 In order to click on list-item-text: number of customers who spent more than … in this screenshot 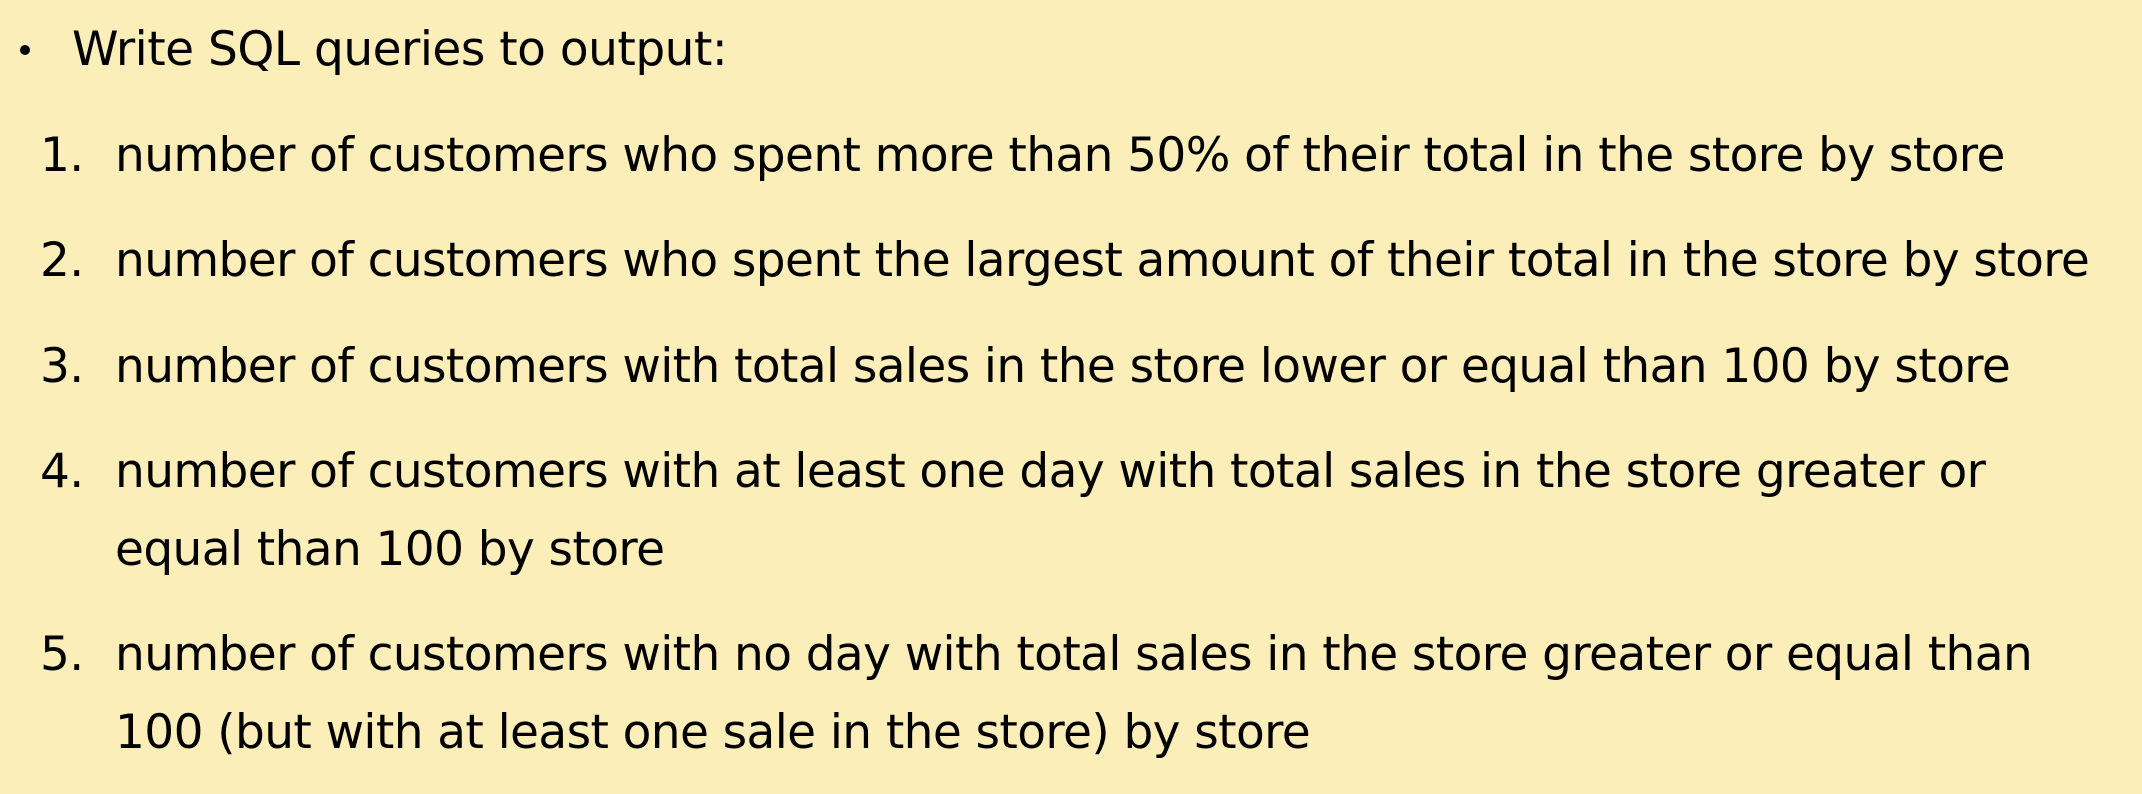, I will do `click(1060, 155)`.